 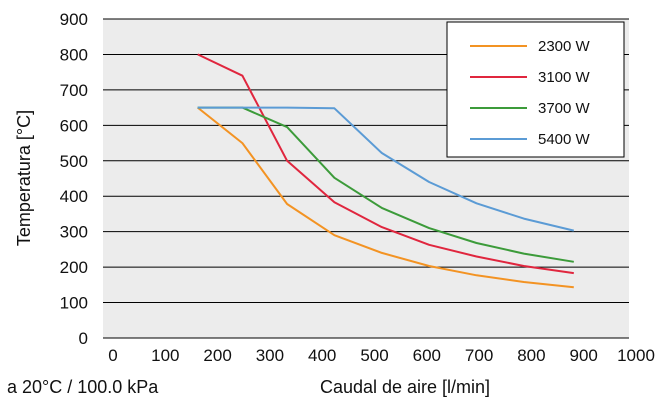 I want to click on x-axis-label: Caudal de aire [l/min], so click(x=405, y=387).